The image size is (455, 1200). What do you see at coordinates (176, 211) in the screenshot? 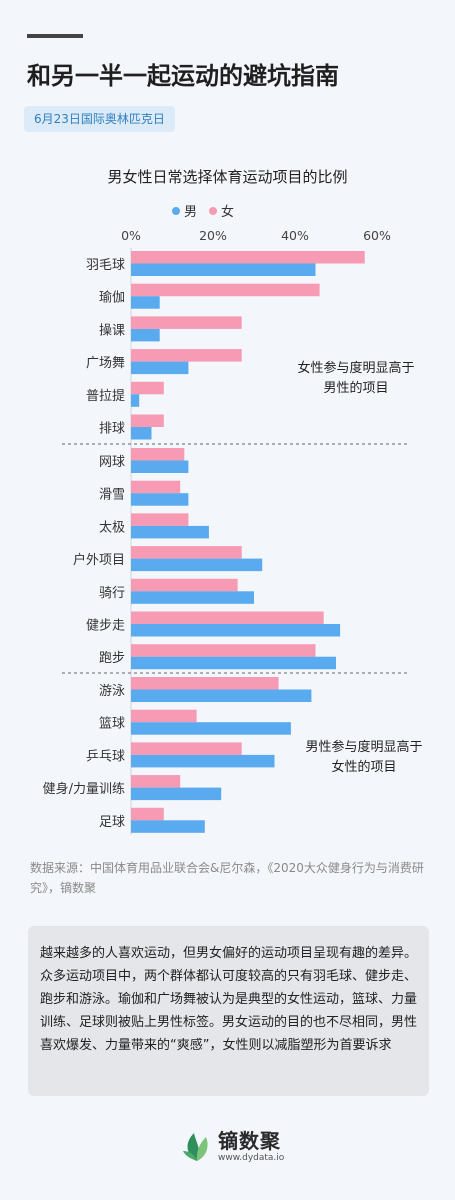
I see `legend-male-swatch` at bounding box center [176, 211].